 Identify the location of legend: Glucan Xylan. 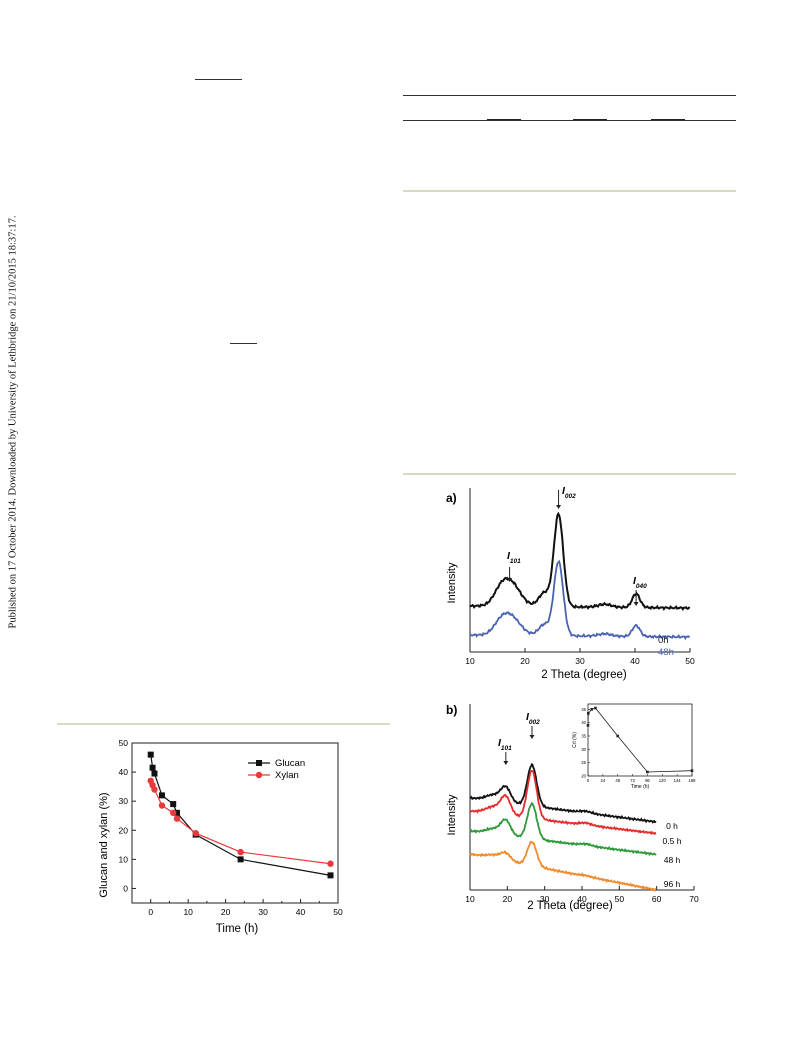
(276, 769).